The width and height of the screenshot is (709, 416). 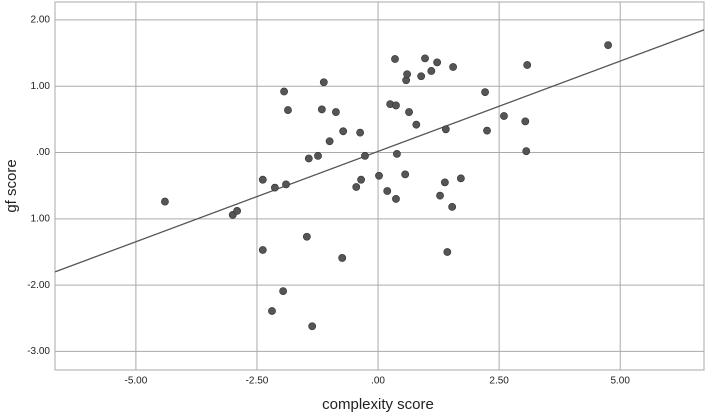 What do you see at coordinates (11, 185) in the screenshot?
I see `y-axis-title: gf score` at bounding box center [11, 185].